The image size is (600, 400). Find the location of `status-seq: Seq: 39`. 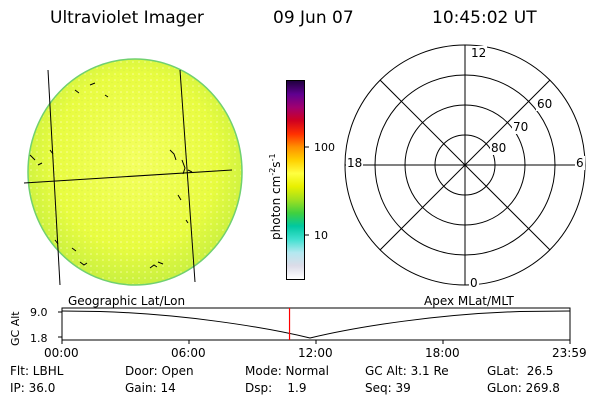

status-seq: Seq: 39 is located at coordinates (388, 388).